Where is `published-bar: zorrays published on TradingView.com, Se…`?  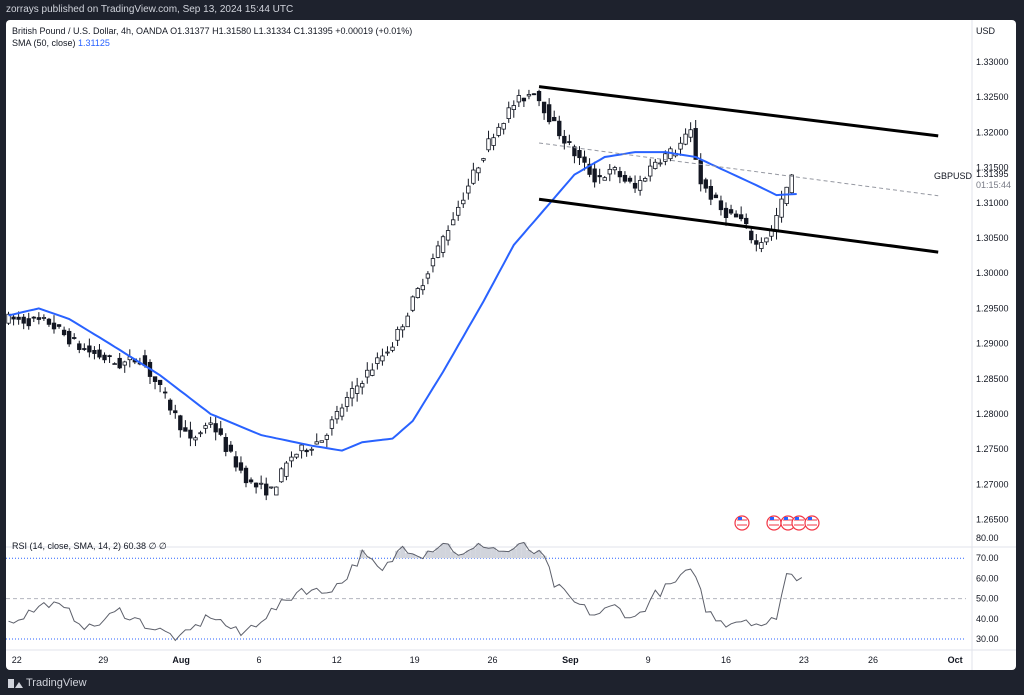
published-bar: zorrays published on TradingView.com, Se… is located at coordinates (512, 10).